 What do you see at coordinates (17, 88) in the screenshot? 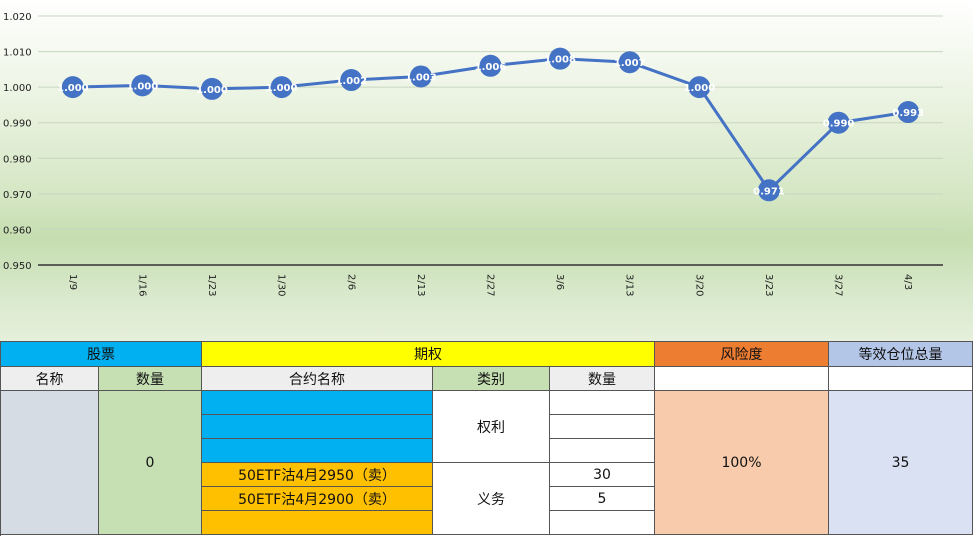
I see `y-tick-label: 1.000` at bounding box center [17, 88].